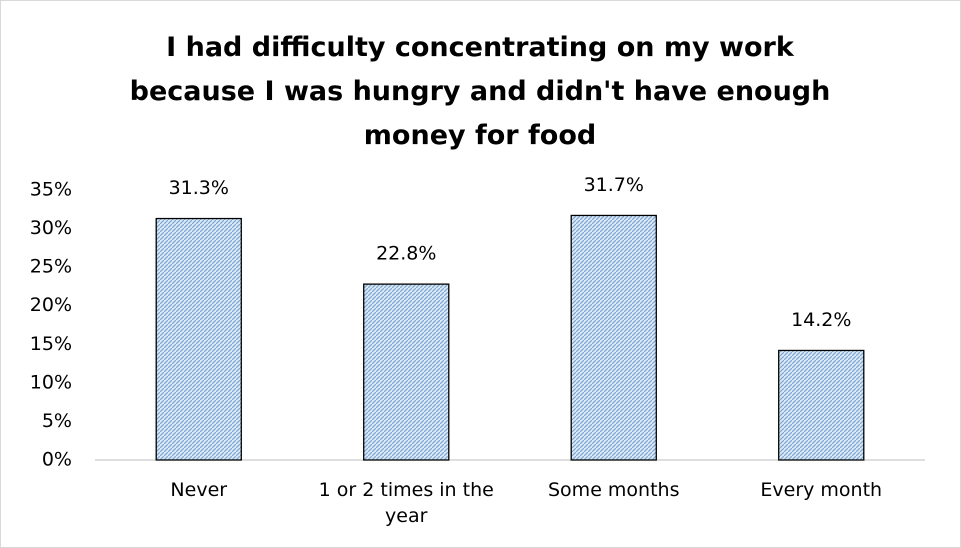 The width and height of the screenshot is (961, 548). What do you see at coordinates (57, 421) in the screenshot?
I see `y-tick-label: 5%` at bounding box center [57, 421].